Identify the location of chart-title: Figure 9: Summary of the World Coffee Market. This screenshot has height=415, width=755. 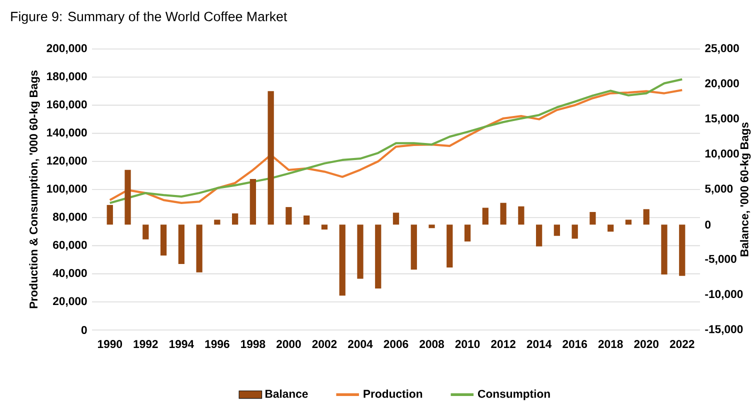
(149, 17).